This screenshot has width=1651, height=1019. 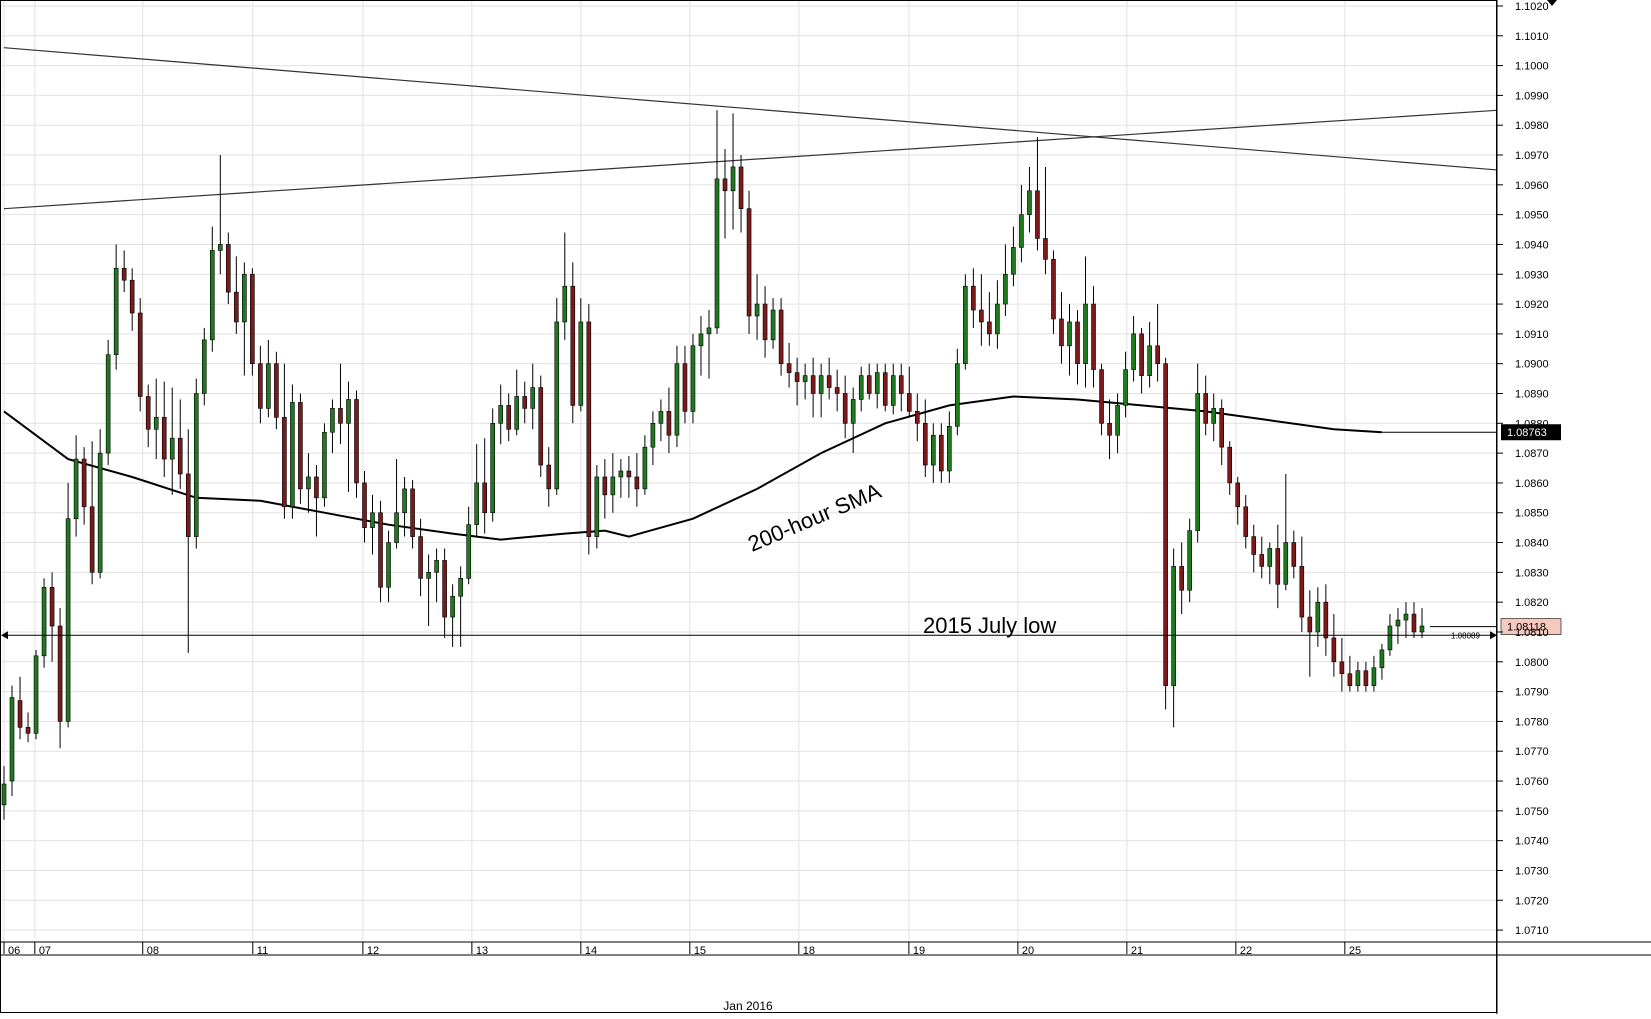 I want to click on x-tick-label: 19, so click(x=919, y=951).